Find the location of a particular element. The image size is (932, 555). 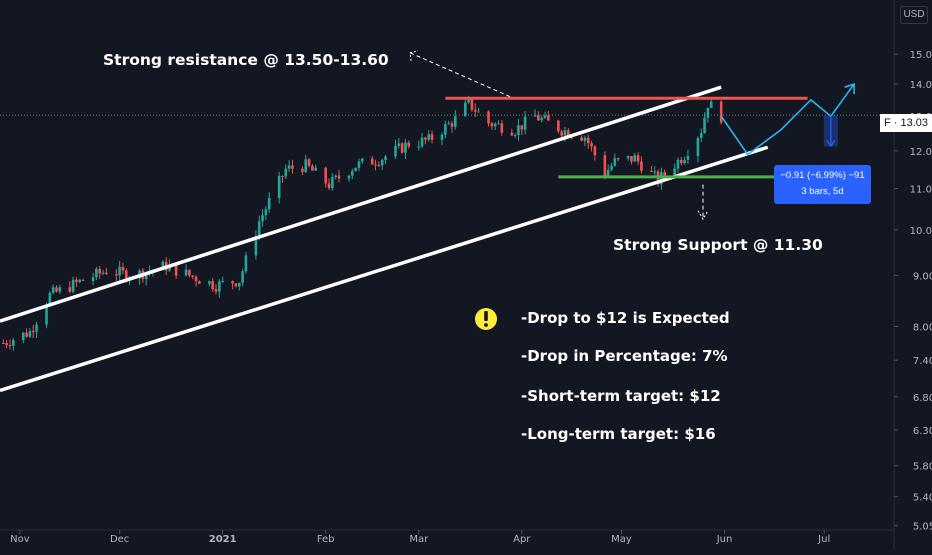

y-tick-label: 14.00 is located at coordinates (921, 85).